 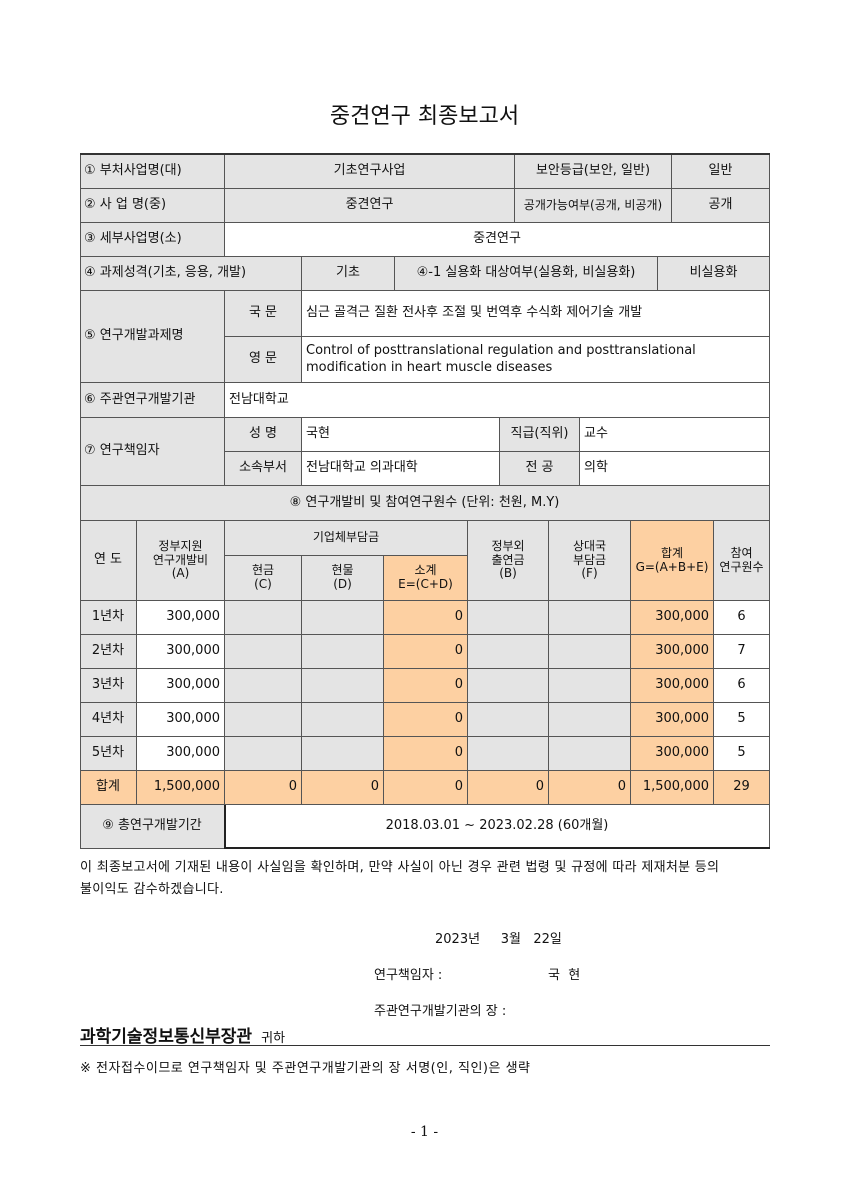 I want to click on pi-major-label-text: 전 공, so click(x=539, y=468).